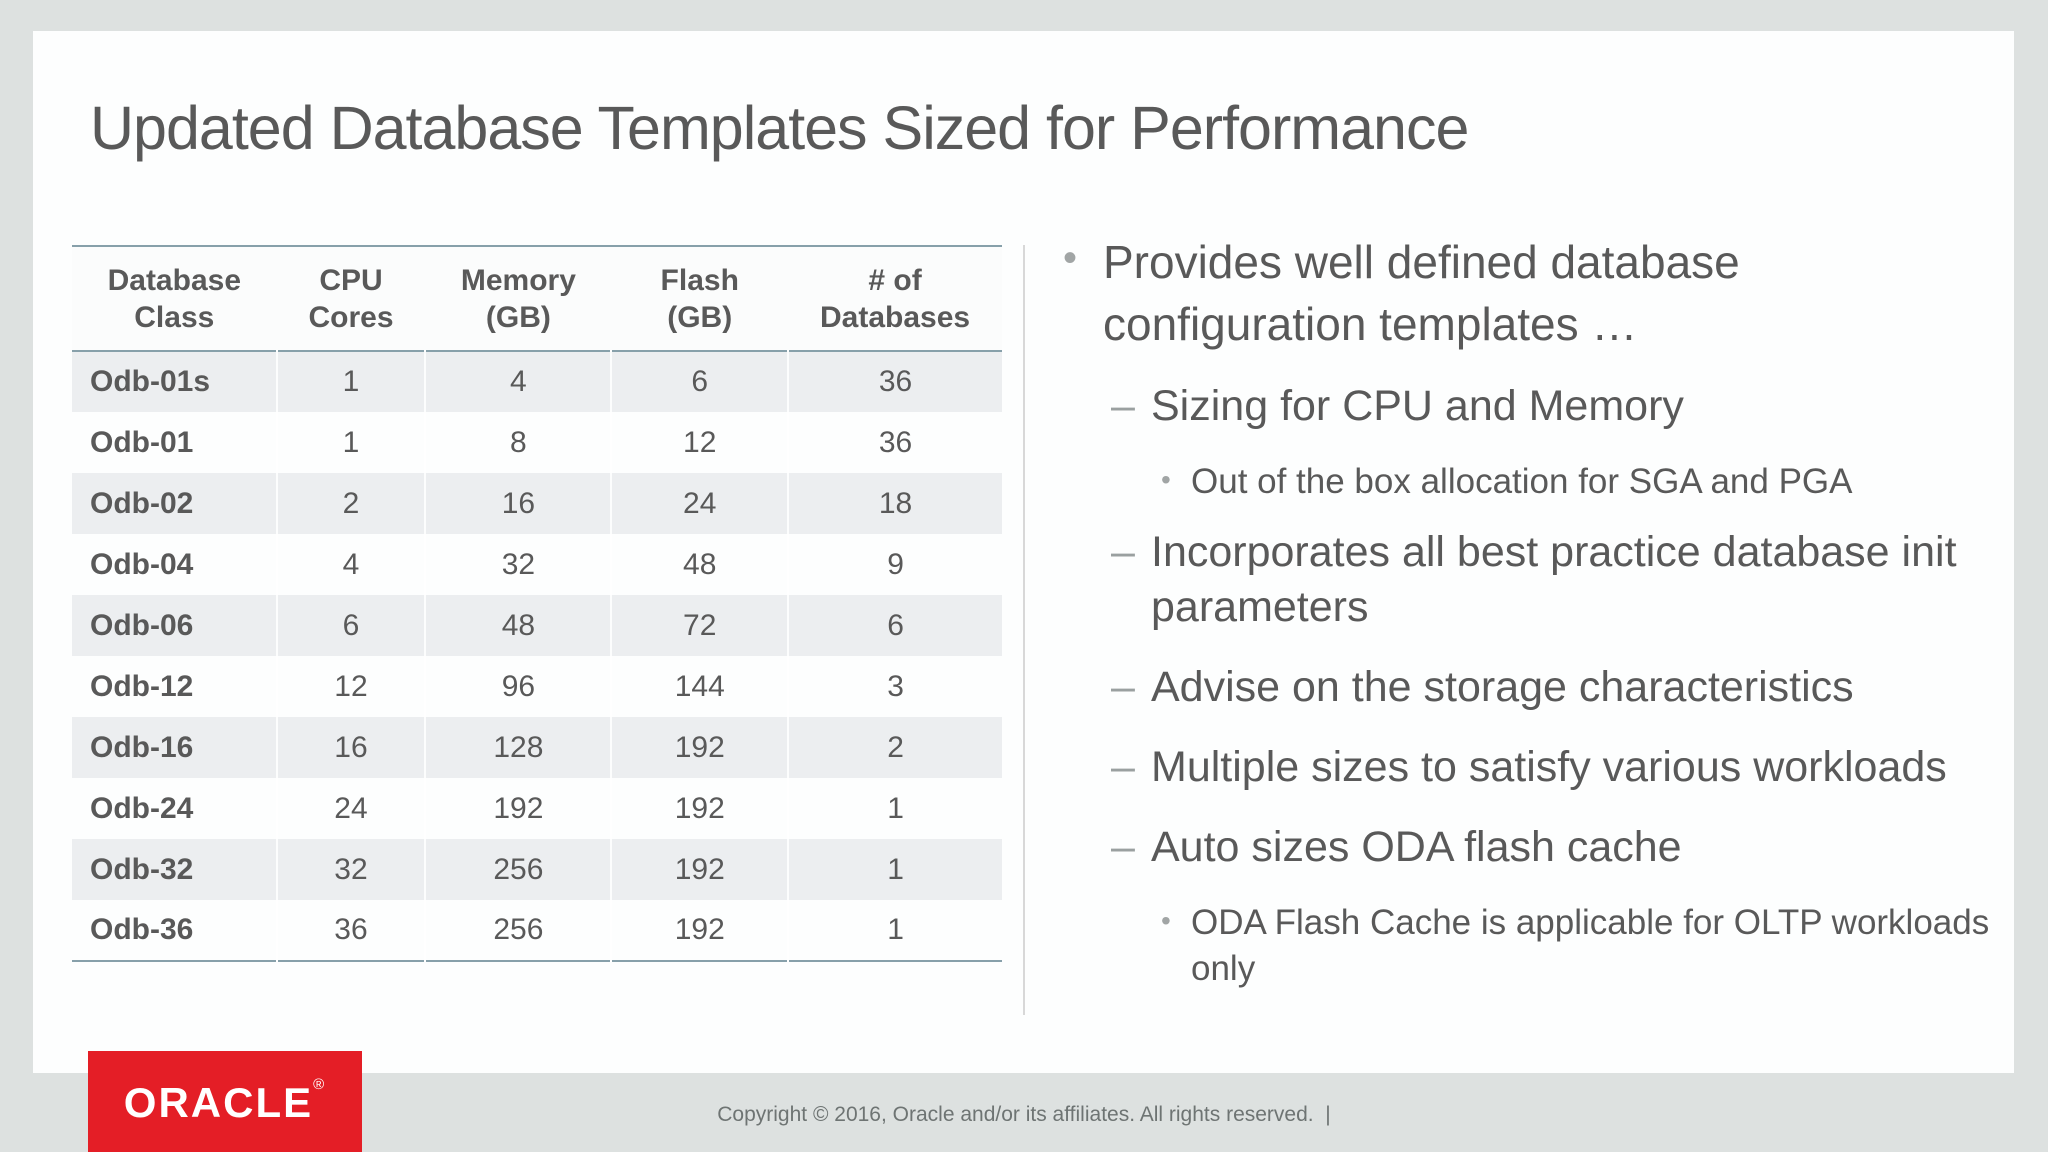 The image size is (2048, 1152). I want to click on bullet-item-level-2: – Auto sizes ODA flash cache, so click(1539, 848).